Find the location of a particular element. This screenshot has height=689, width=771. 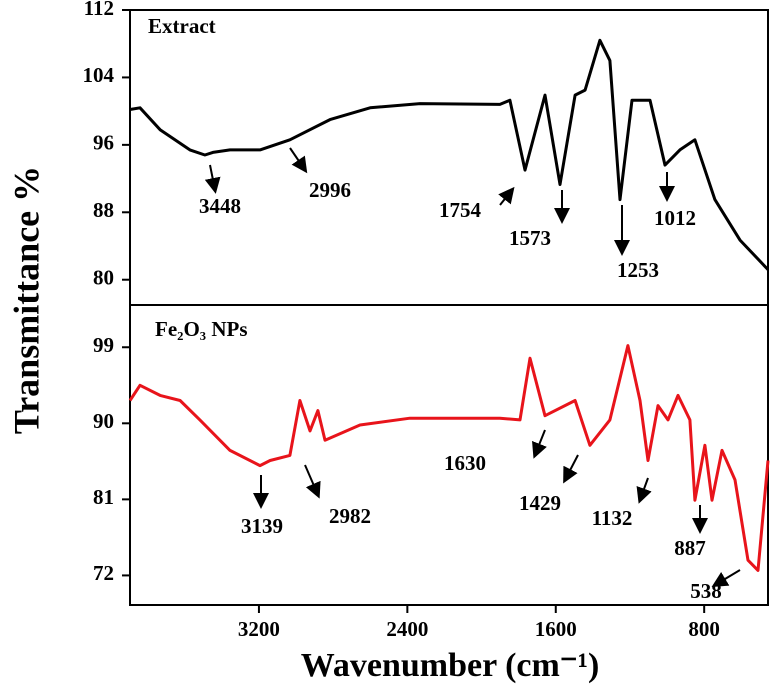

x-tick-label: 2400 is located at coordinates (407, 629).